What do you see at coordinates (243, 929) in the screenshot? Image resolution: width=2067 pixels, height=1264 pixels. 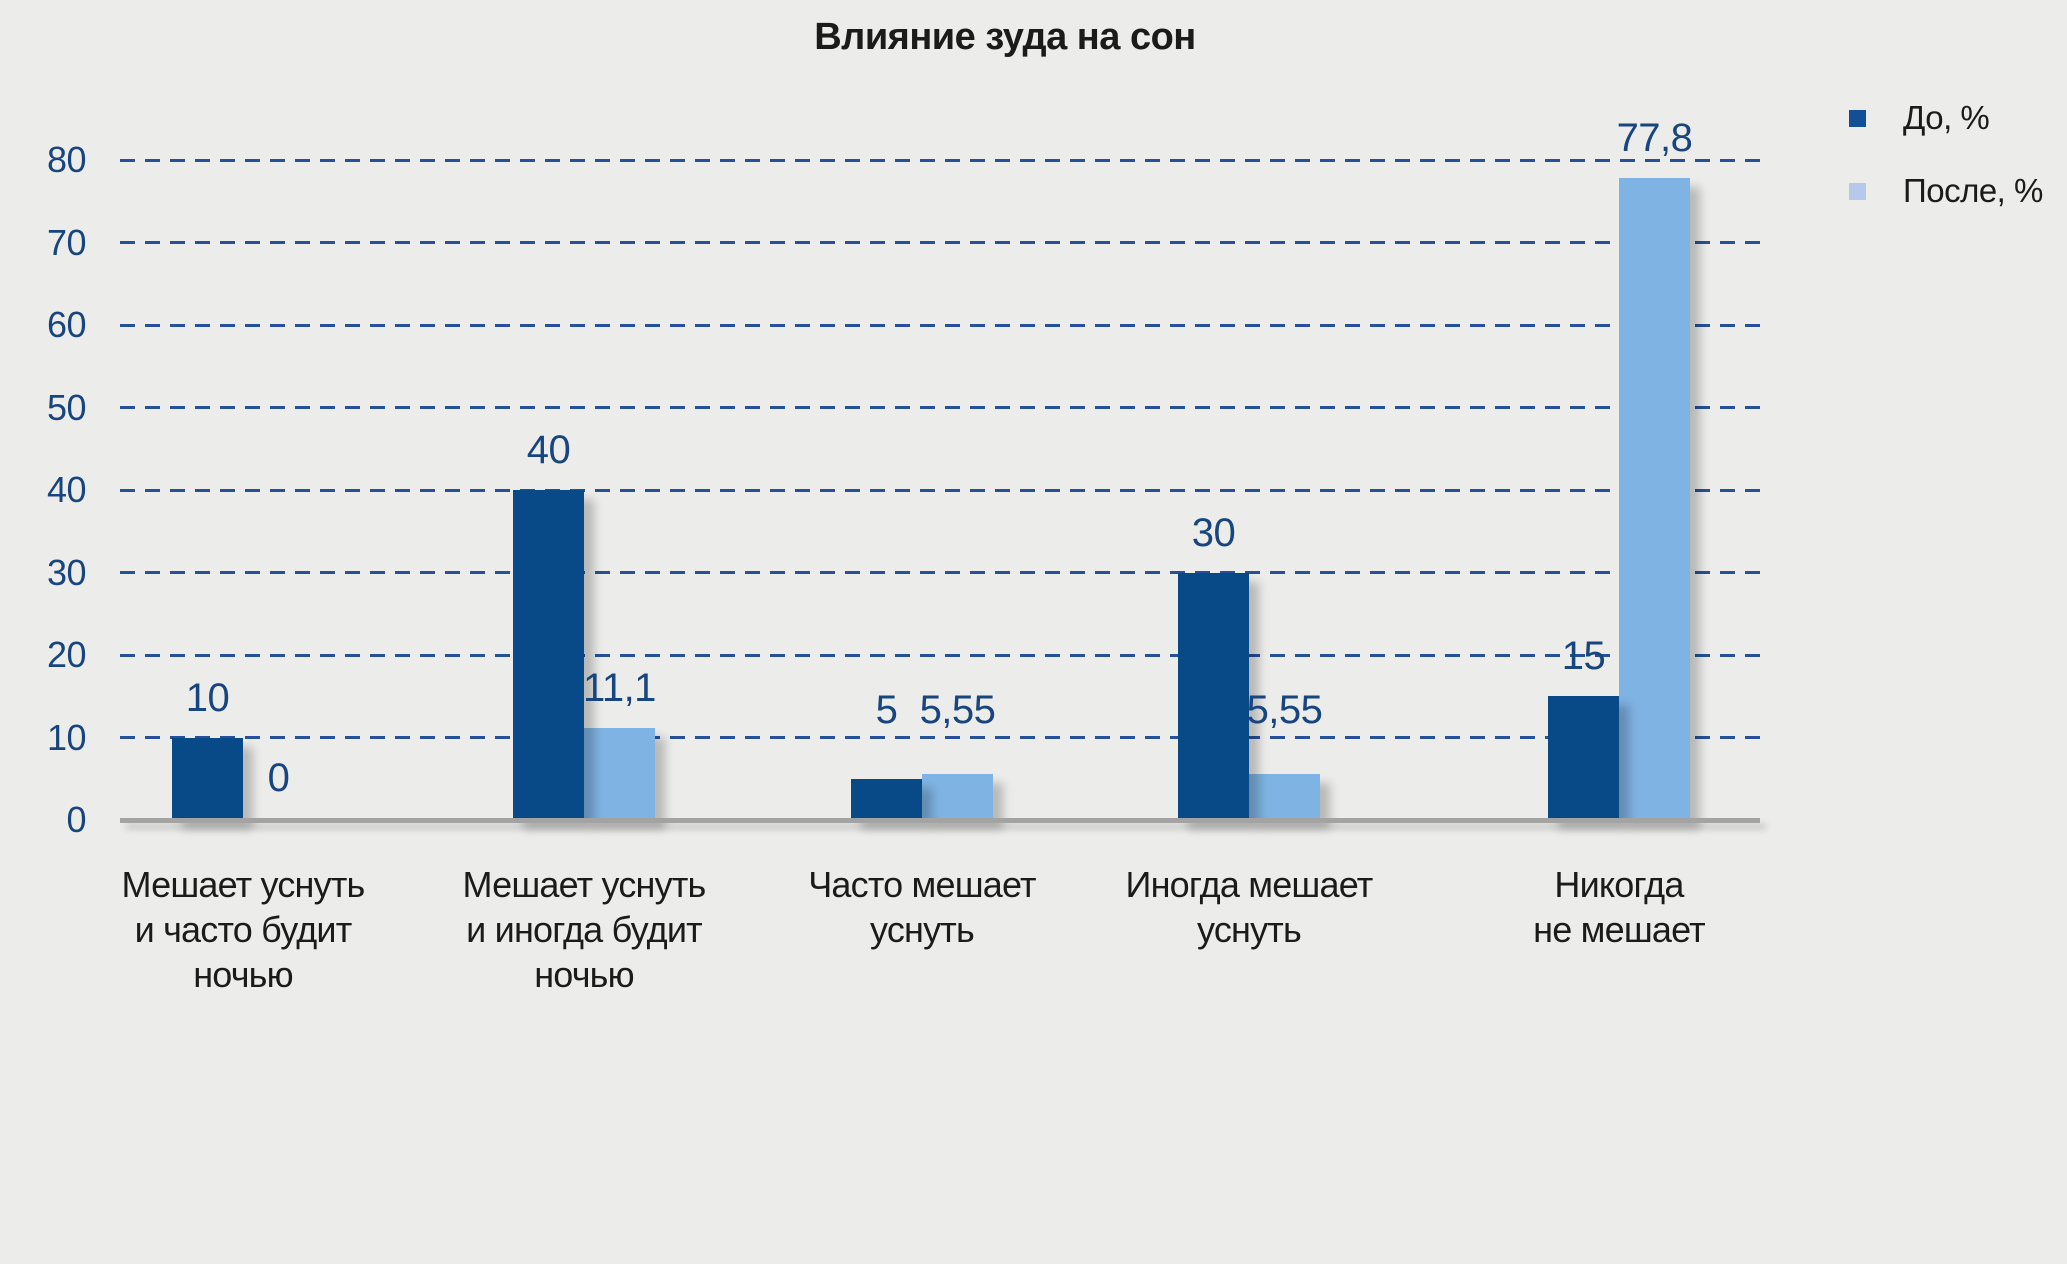 I see `category-label: Мешает уснуть и часто будит ночью` at bounding box center [243, 929].